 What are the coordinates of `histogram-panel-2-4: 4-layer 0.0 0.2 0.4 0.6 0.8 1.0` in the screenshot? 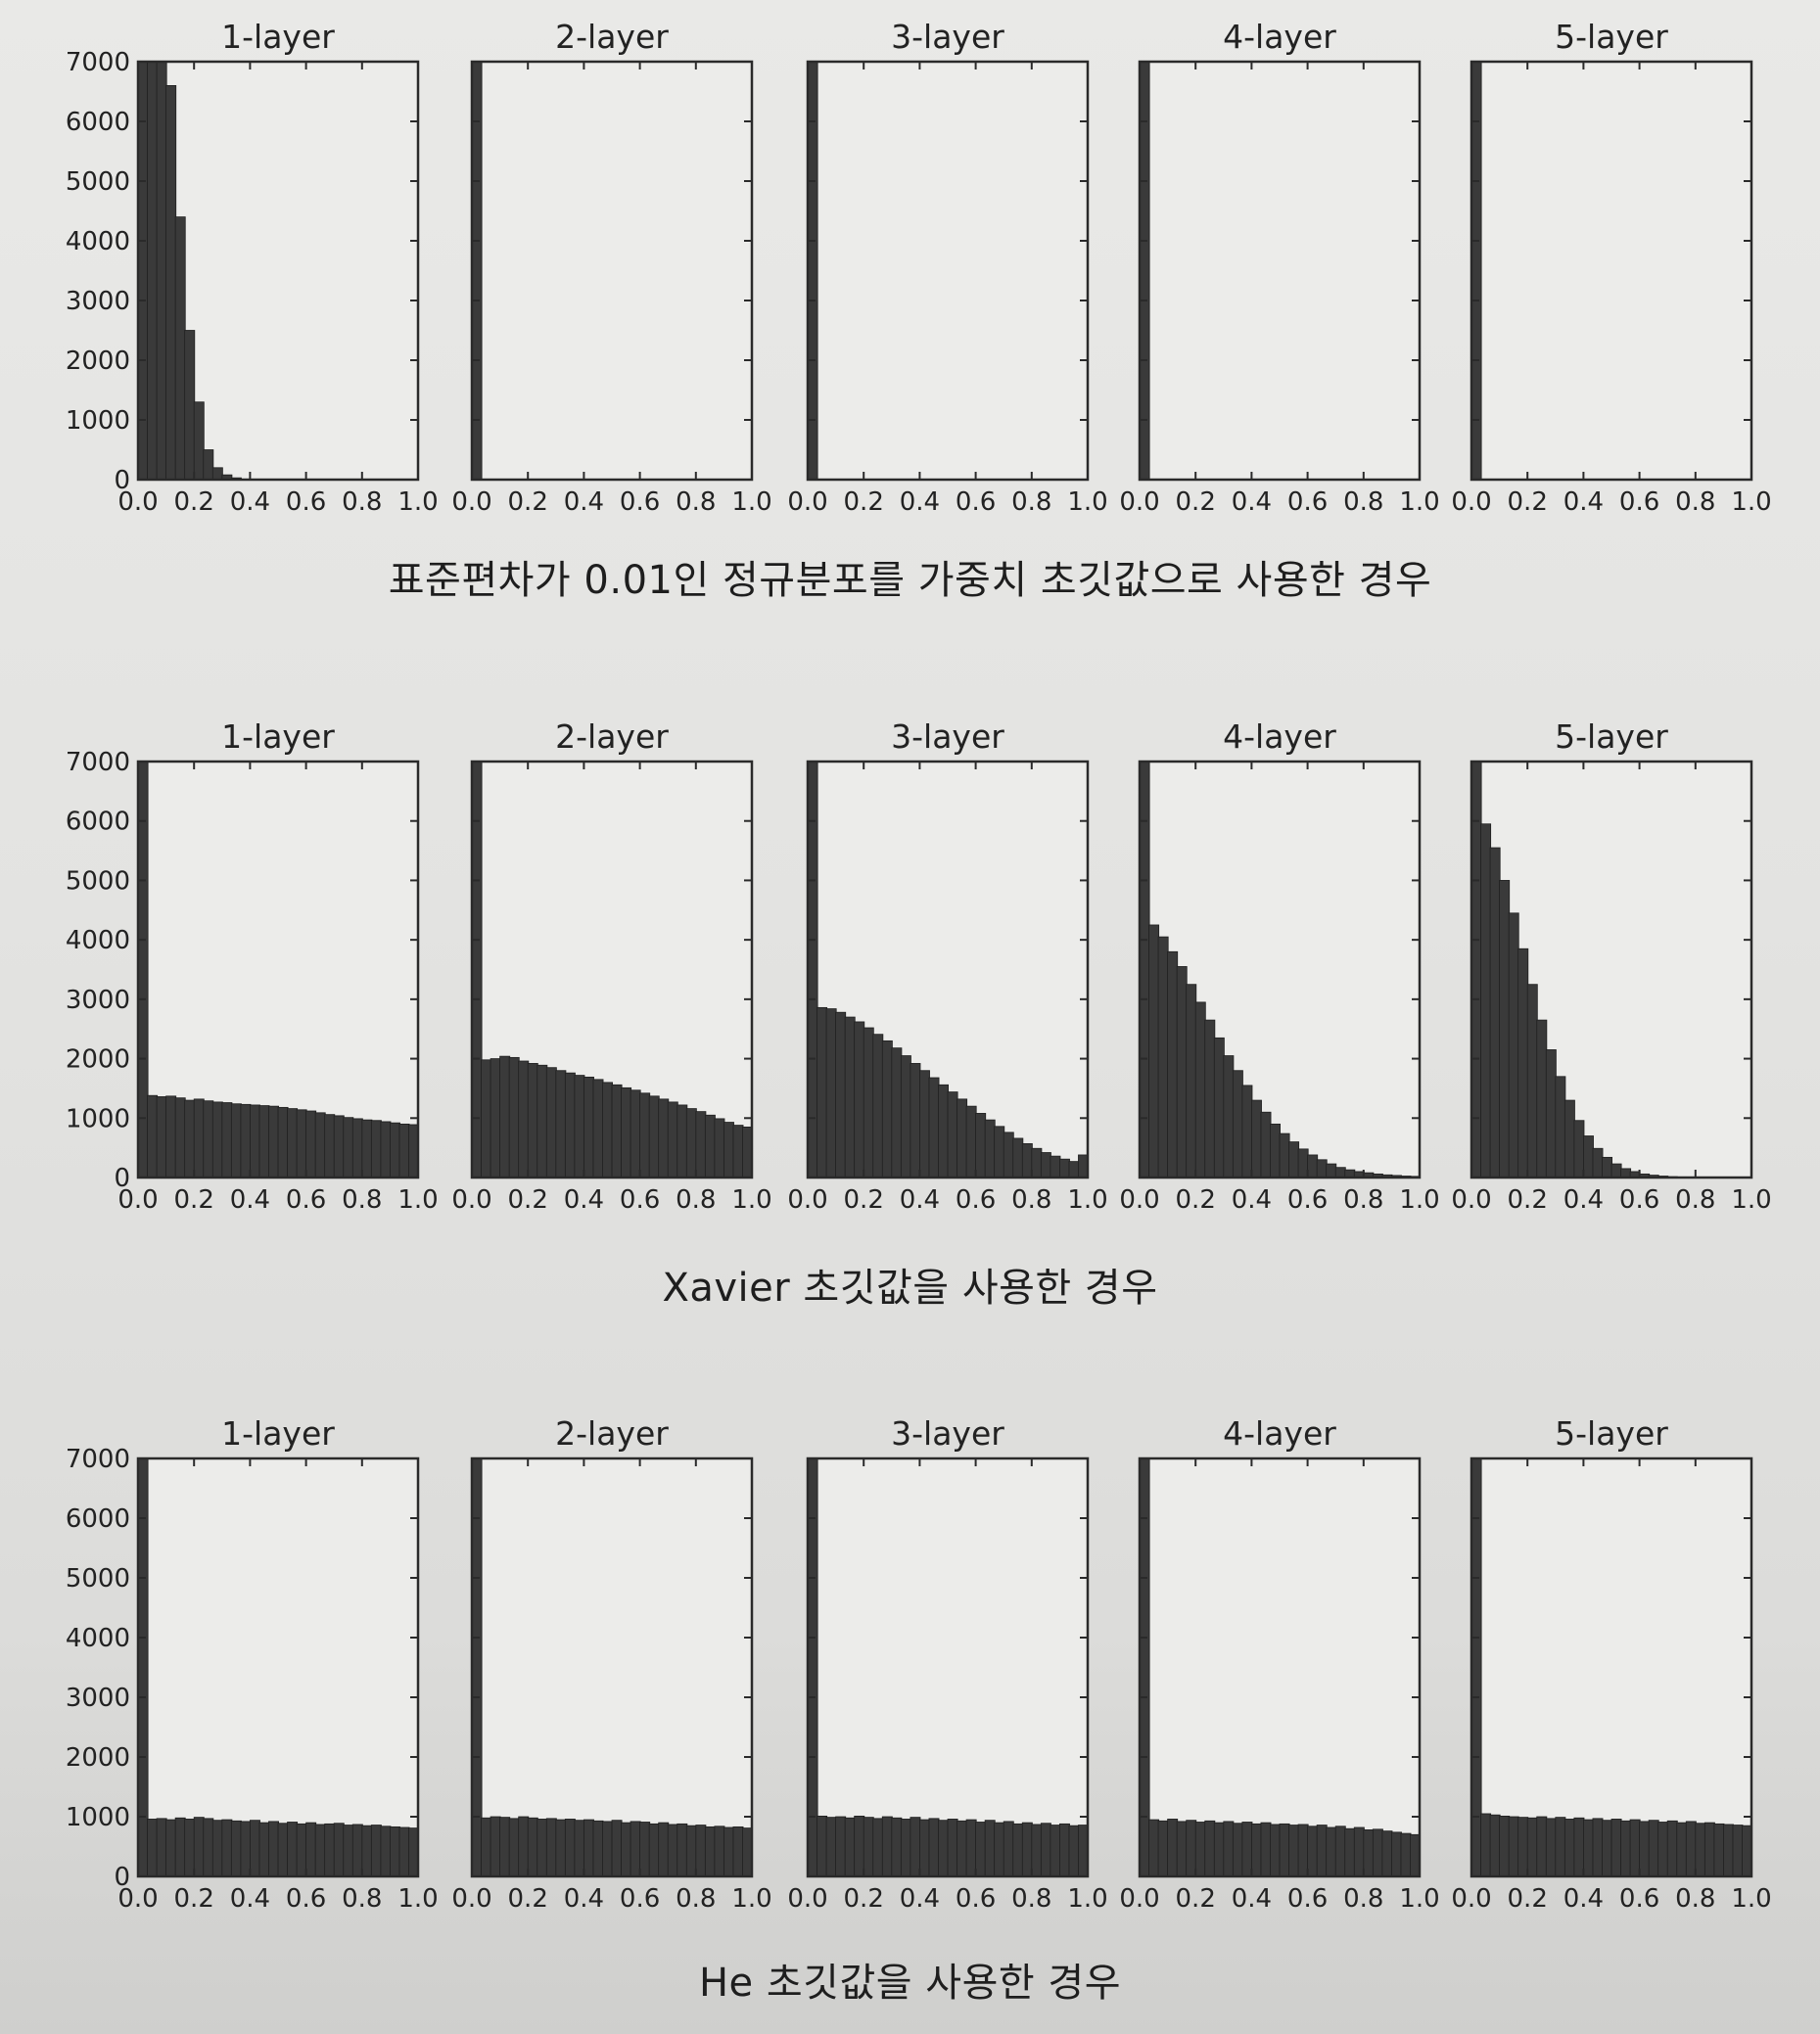 It's located at (1279, 966).